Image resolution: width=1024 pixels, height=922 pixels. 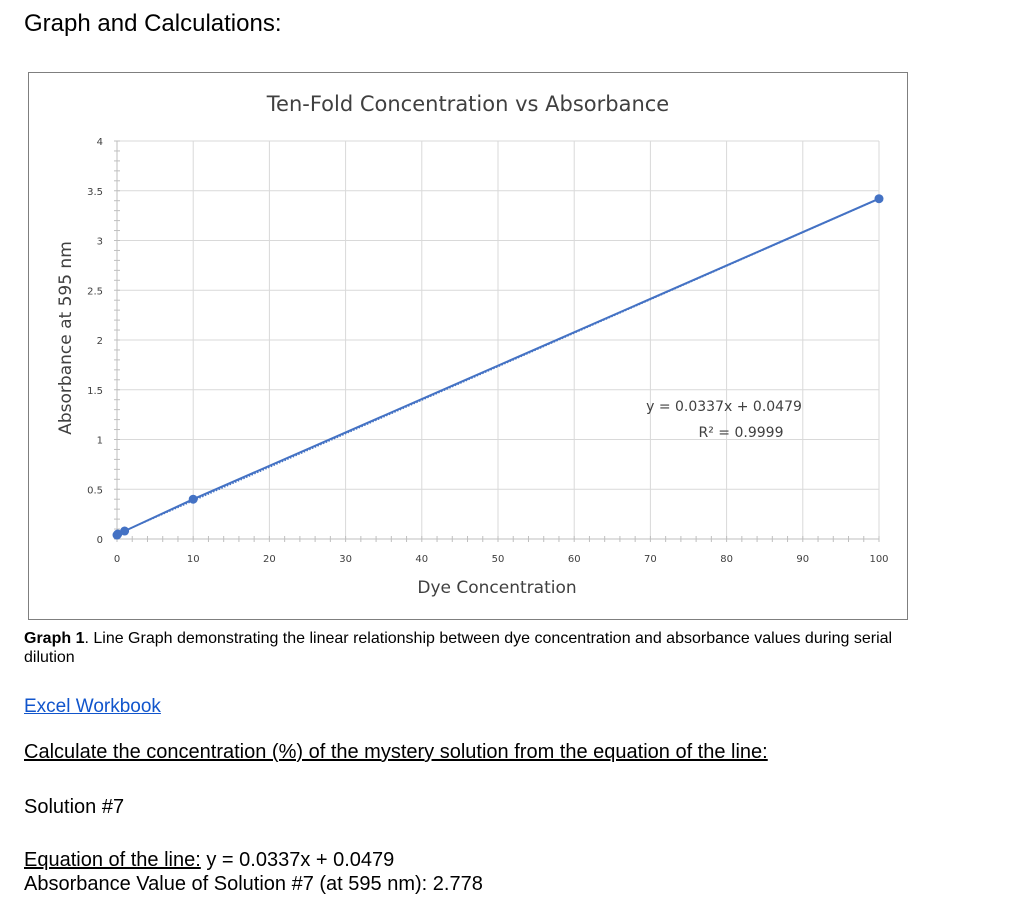 What do you see at coordinates (574, 559) in the screenshot?
I see `x-tick-label: 60` at bounding box center [574, 559].